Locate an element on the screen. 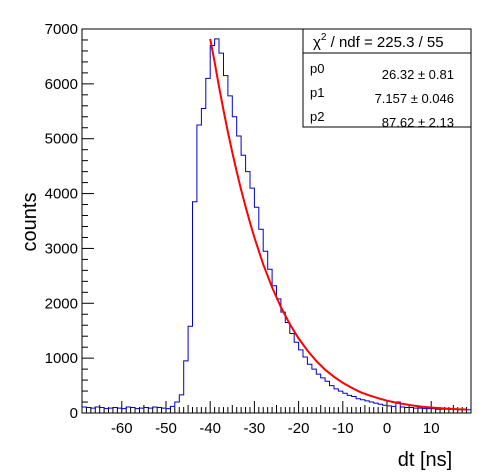  x-axis-title: dt [ns] is located at coordinates (425, 460).